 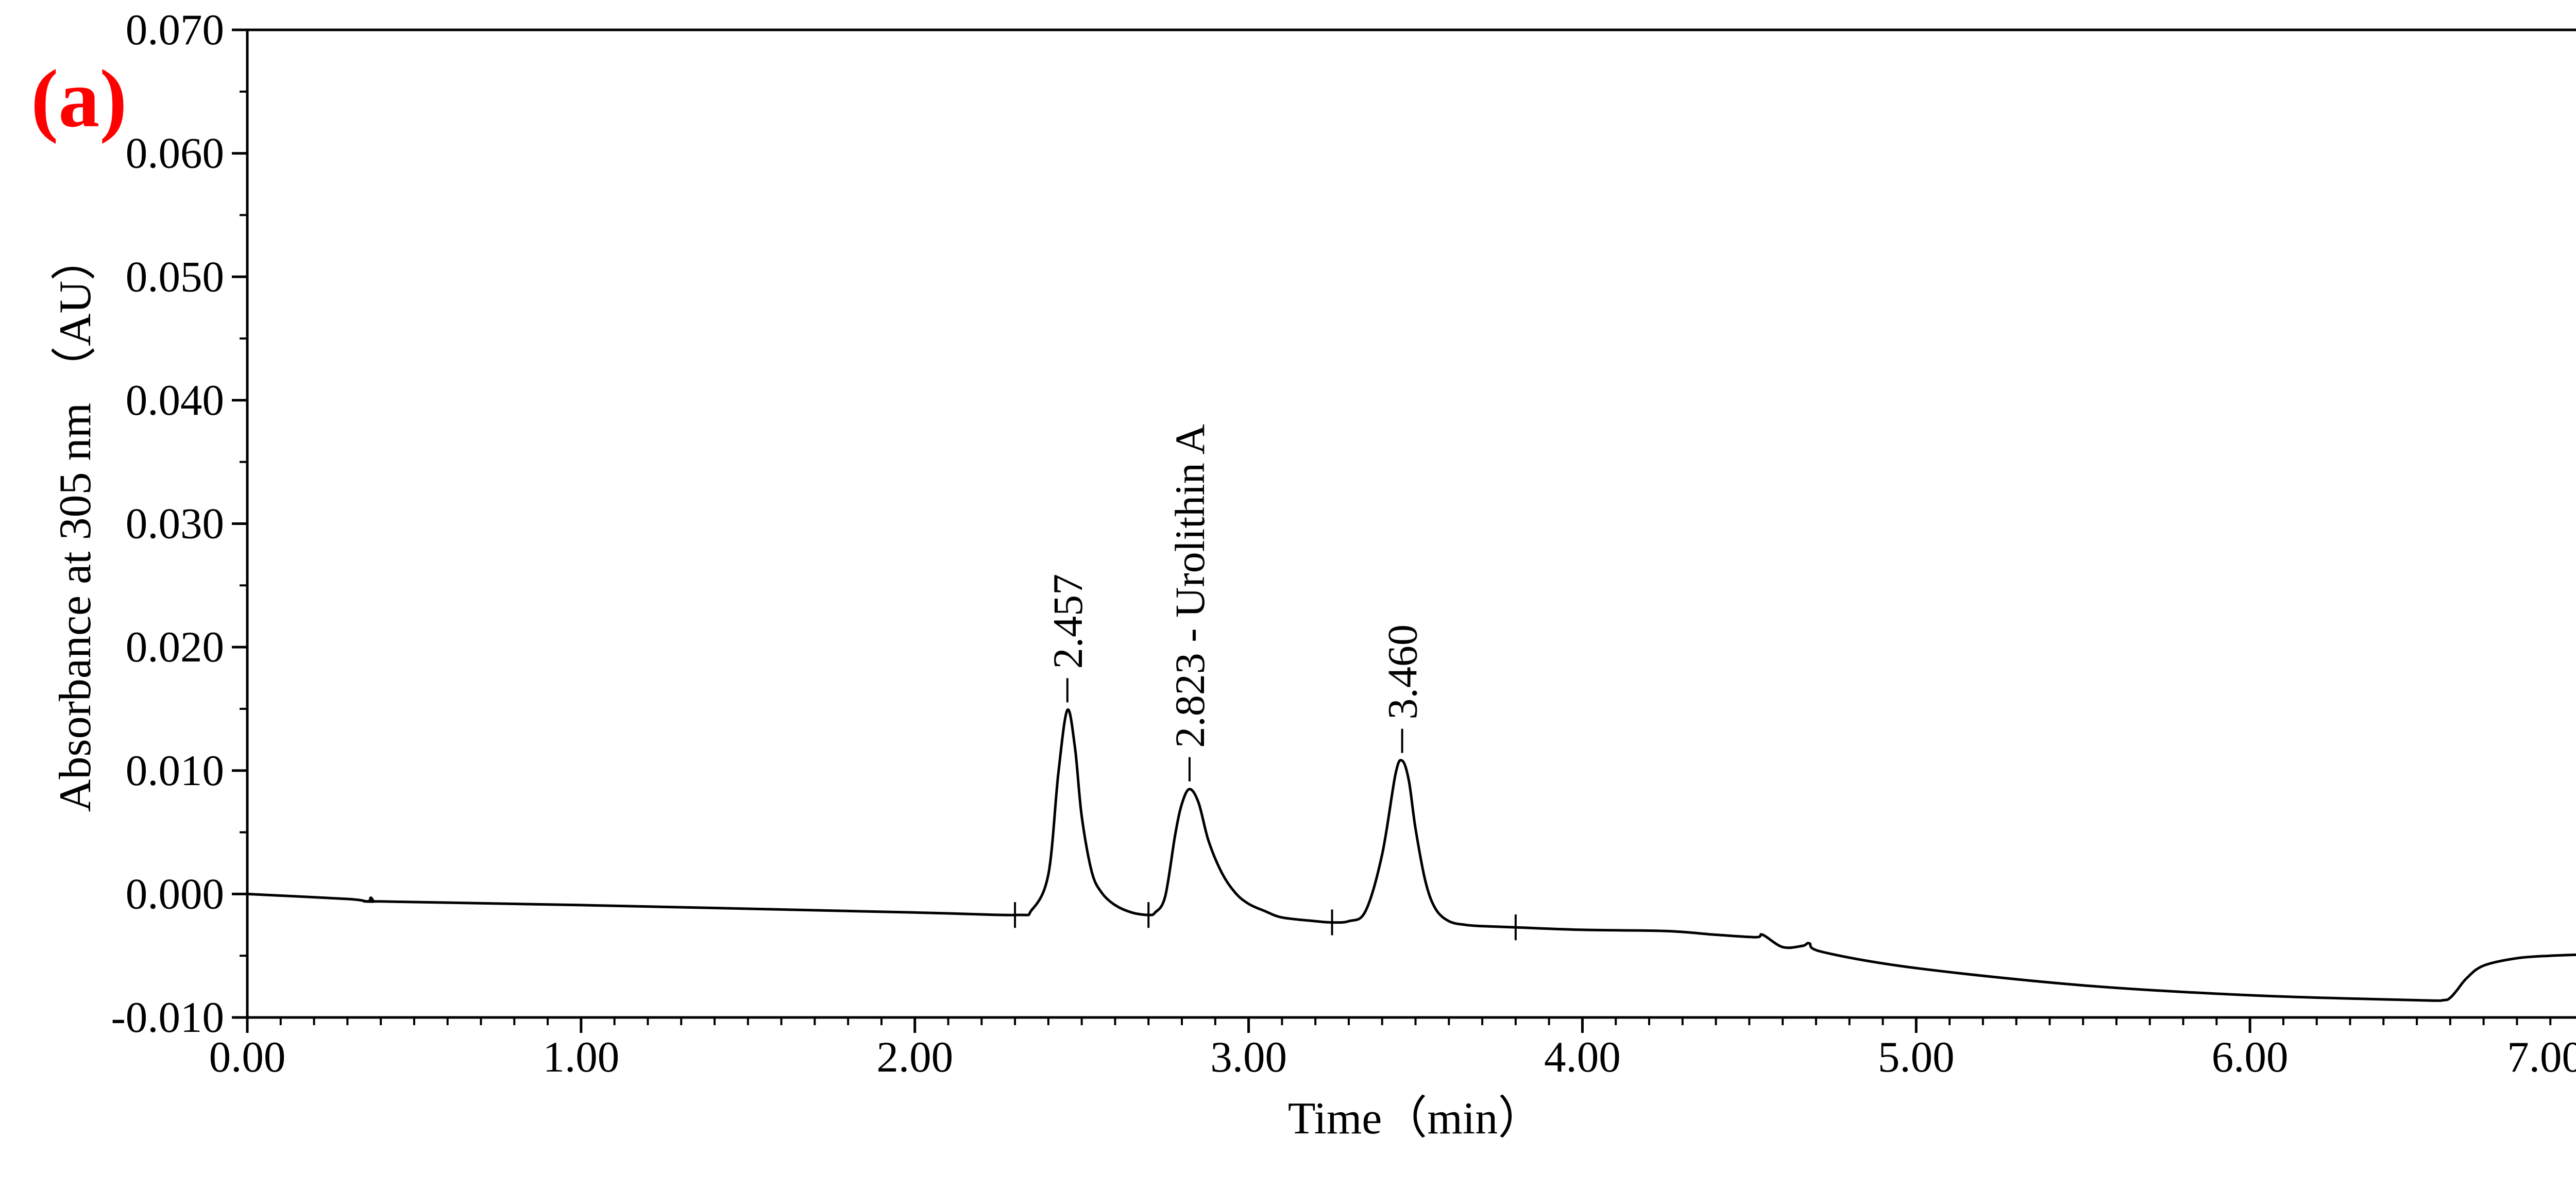 What do you see at coordinates (175, 30) in the screenshot?
I see `y-tick-label: 0.070` at bounding box center [175, 30].